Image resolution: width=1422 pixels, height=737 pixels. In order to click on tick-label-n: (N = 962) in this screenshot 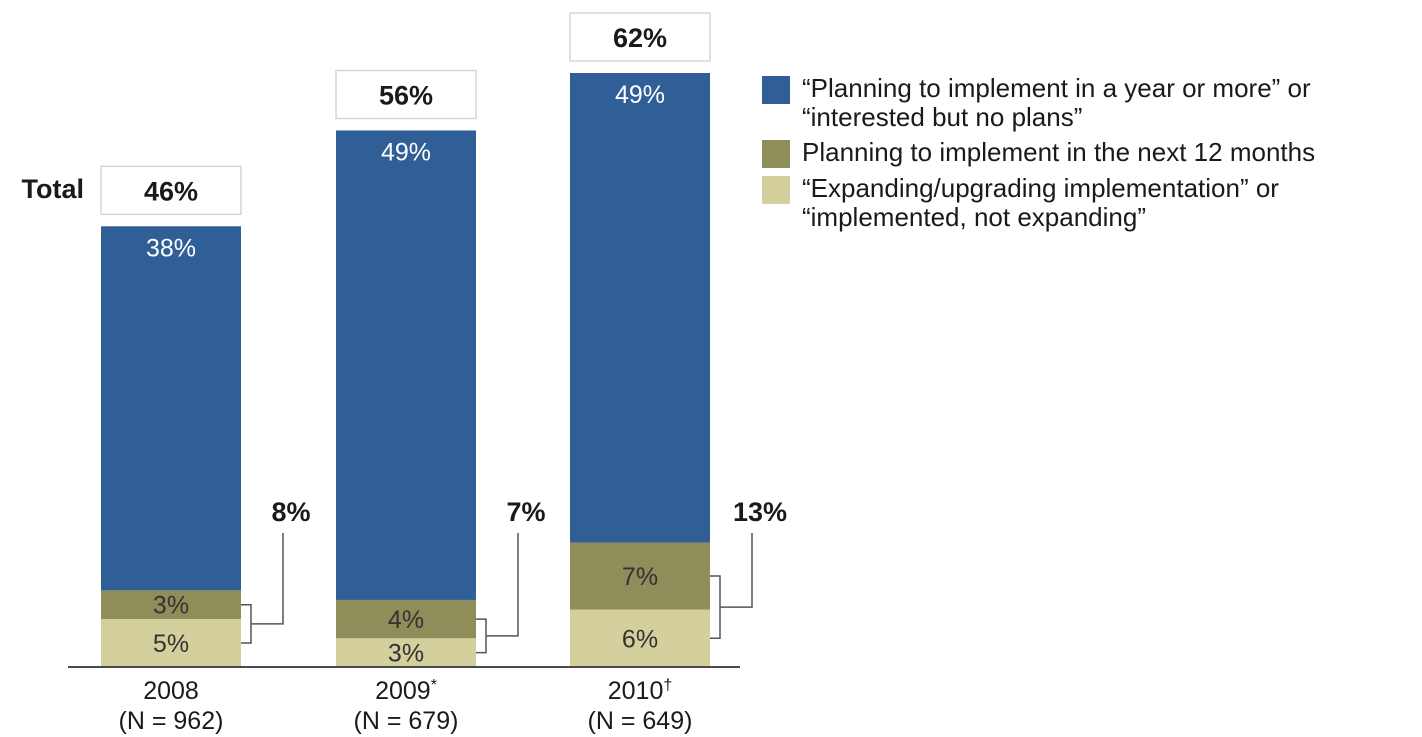, I will do `click(171, 721)`.